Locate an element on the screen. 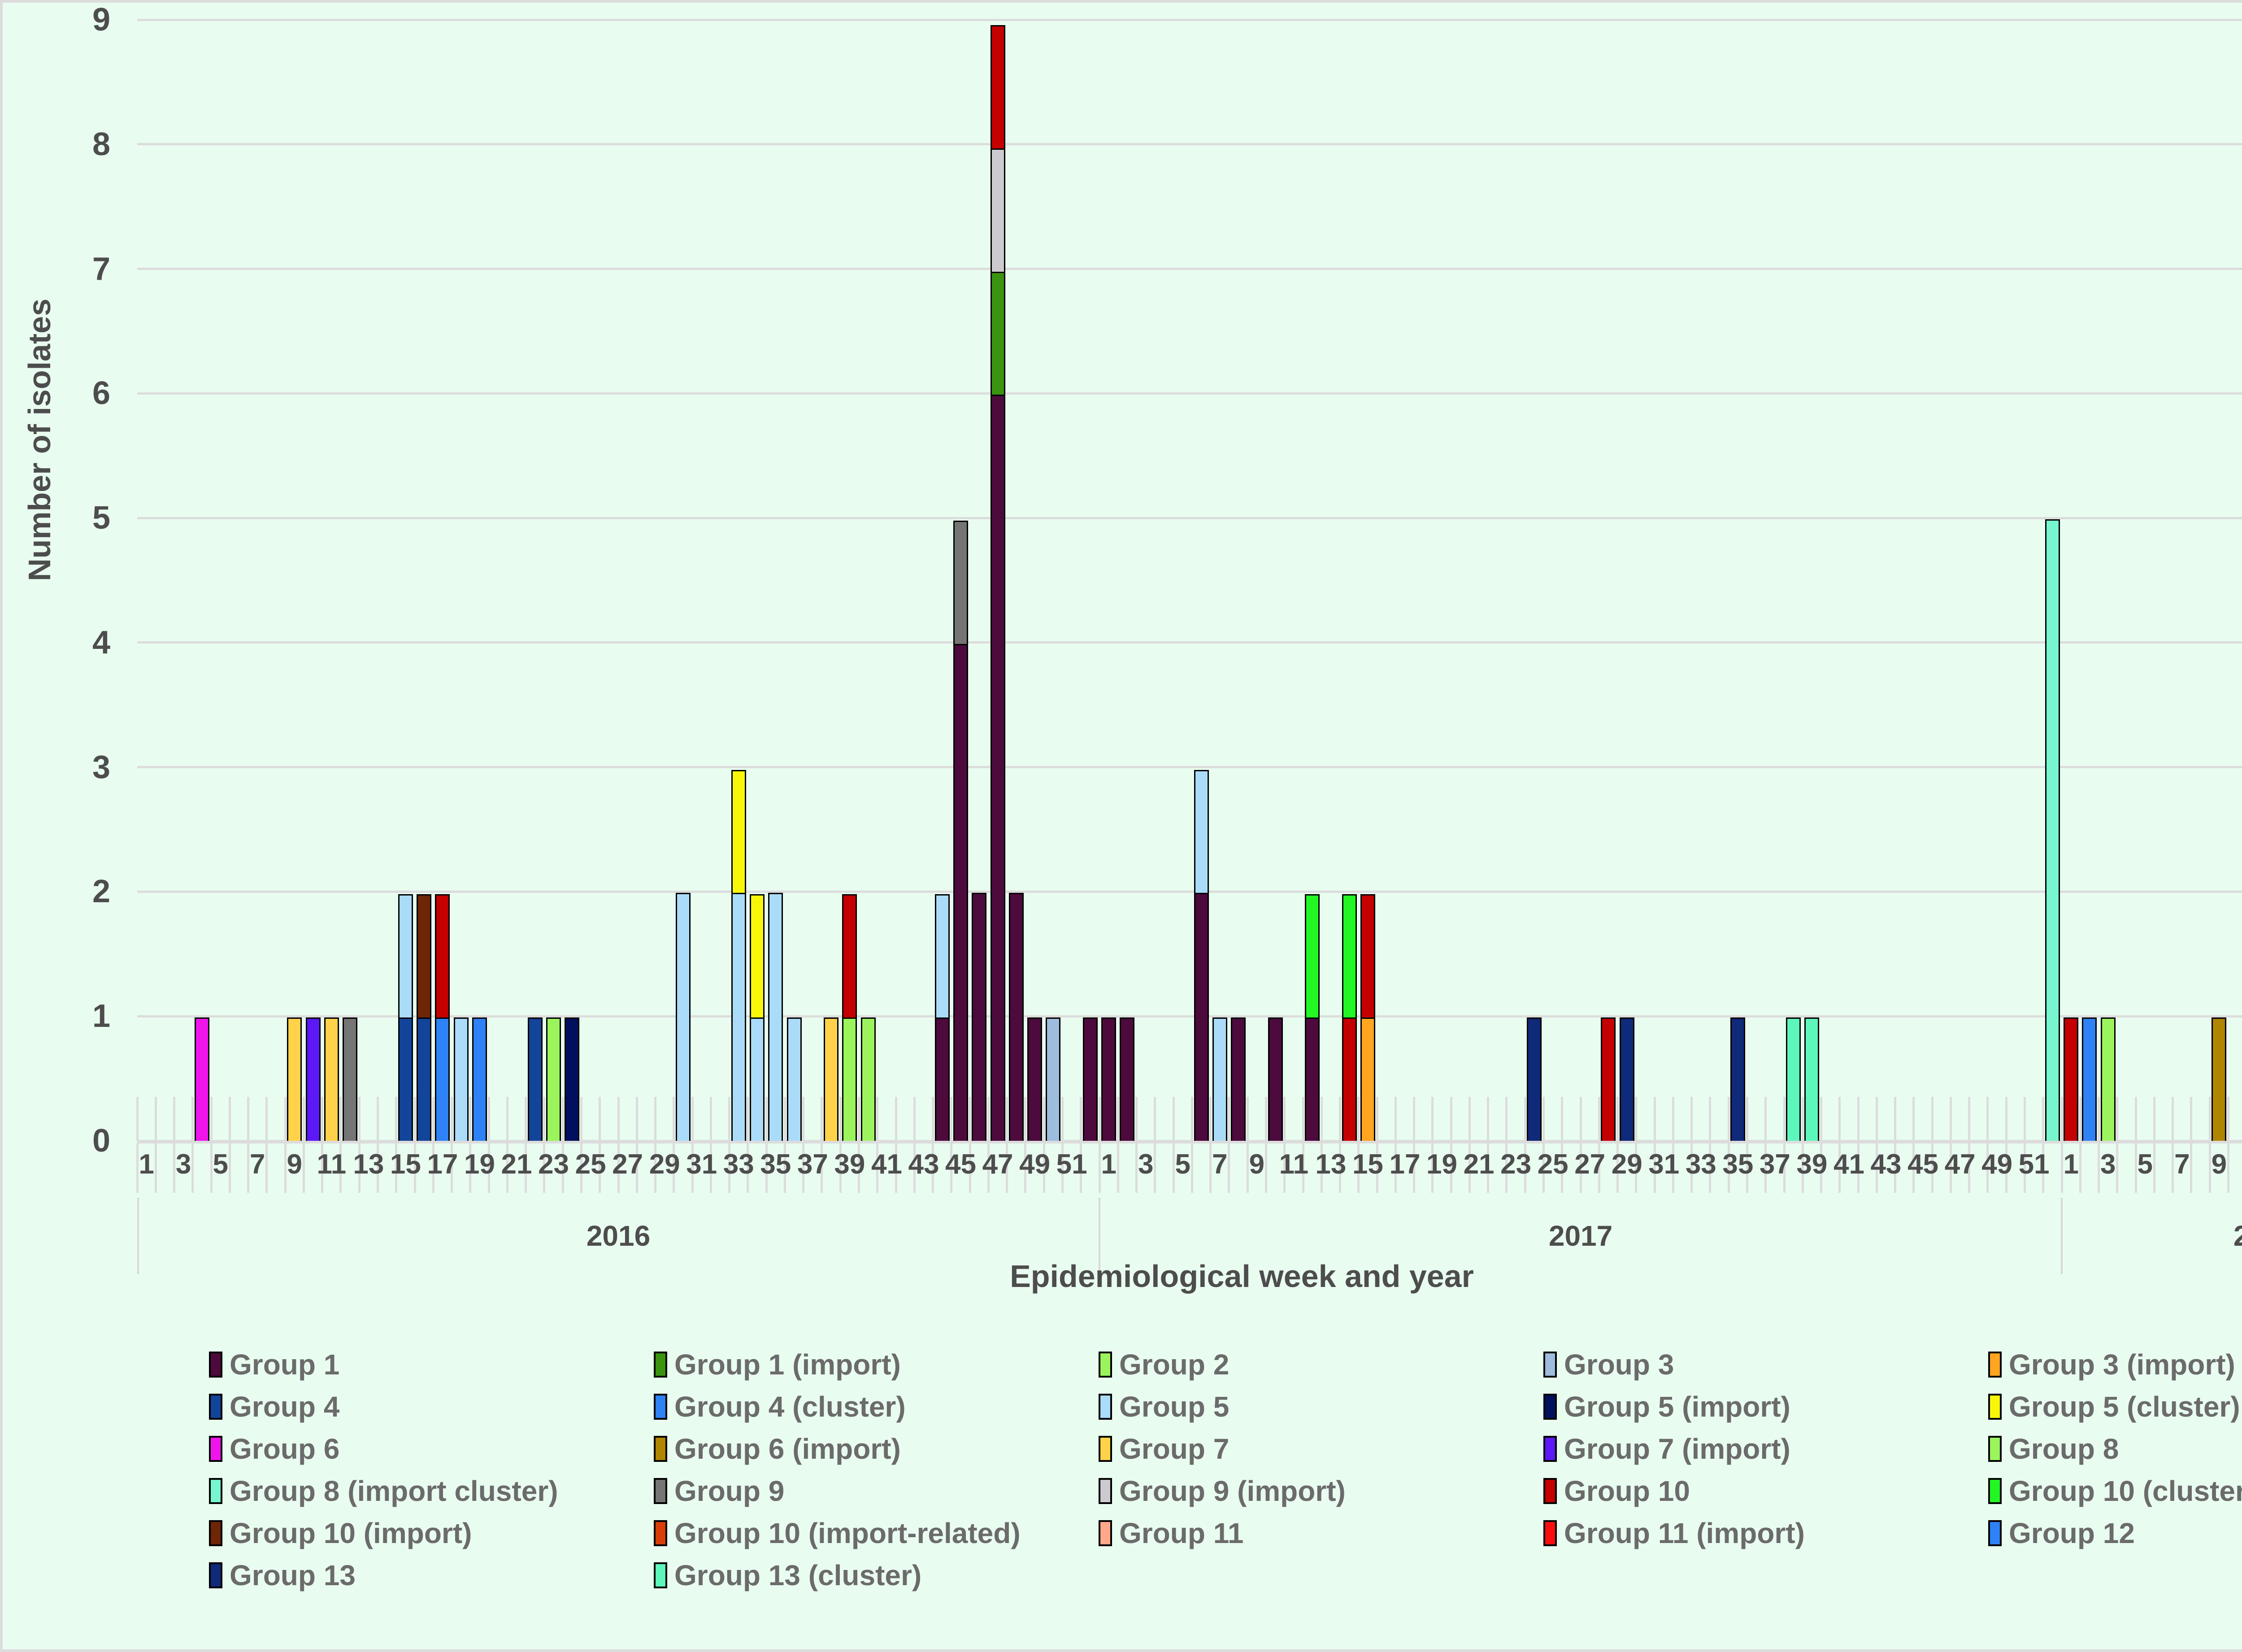 The width and height of the screenshot is (2242, 1652). legend-item: Group 4 is located at coordinates (431, 1406).